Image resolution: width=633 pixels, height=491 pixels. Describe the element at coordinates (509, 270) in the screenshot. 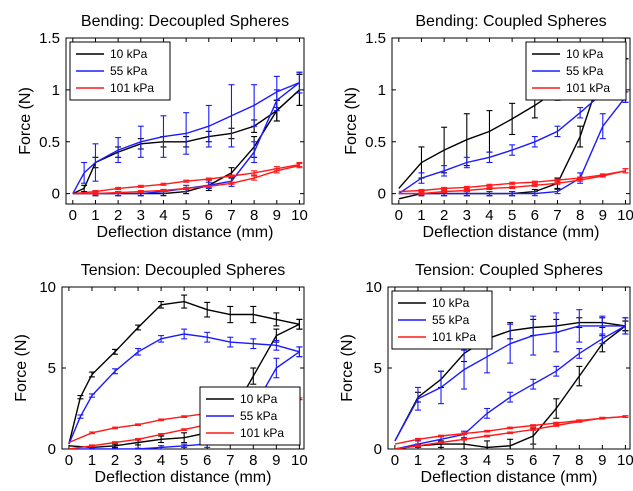

I see `chart-title: Tension: Coupled Spheres` at that location.